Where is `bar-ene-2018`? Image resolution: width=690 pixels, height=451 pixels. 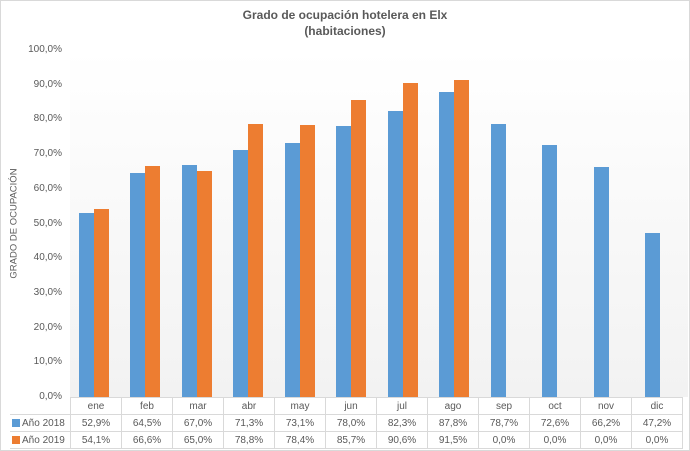
bar-ene-2018 is located at coordinates (86, 305).